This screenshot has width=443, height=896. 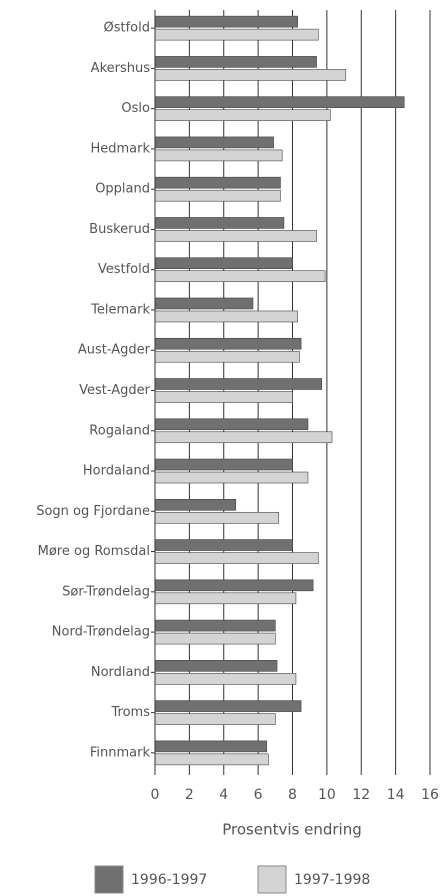 I want to click on x-tick-label: 8, so click(x=292, y=795).